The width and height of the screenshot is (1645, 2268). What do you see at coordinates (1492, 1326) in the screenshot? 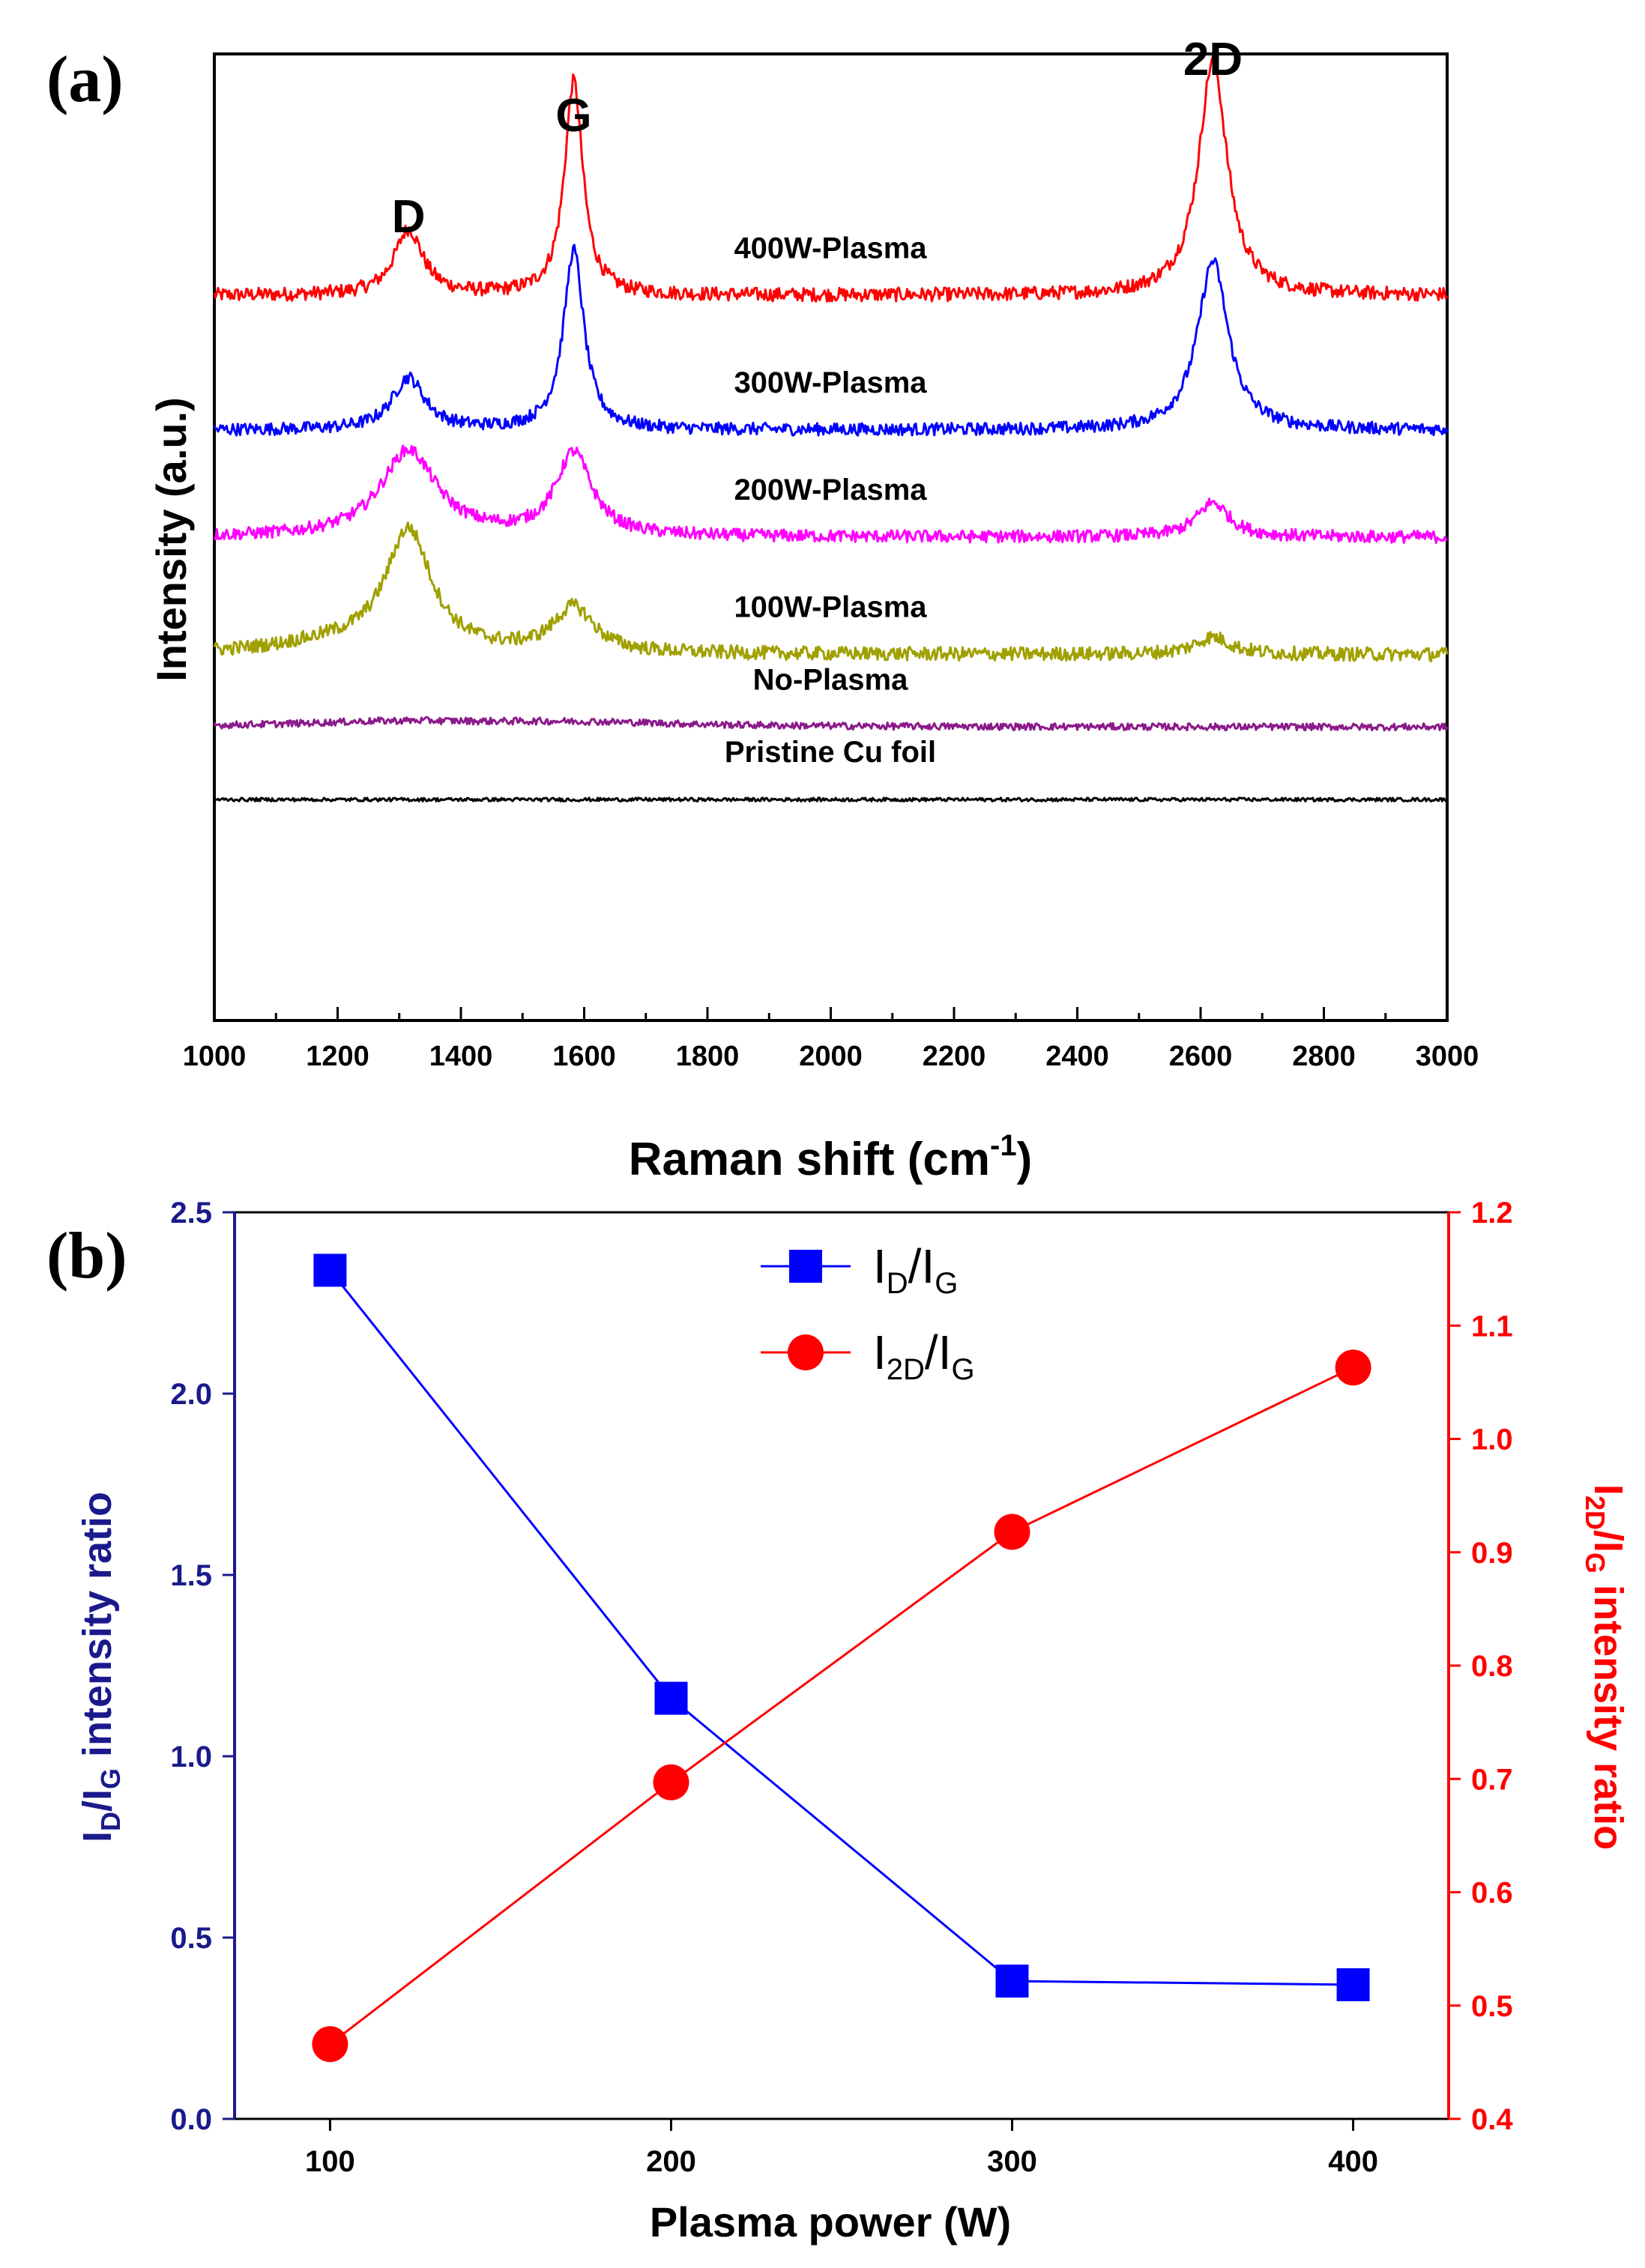
I see `ratio-right-tick-label: 1.1` at bounding box center [1492, 1326].